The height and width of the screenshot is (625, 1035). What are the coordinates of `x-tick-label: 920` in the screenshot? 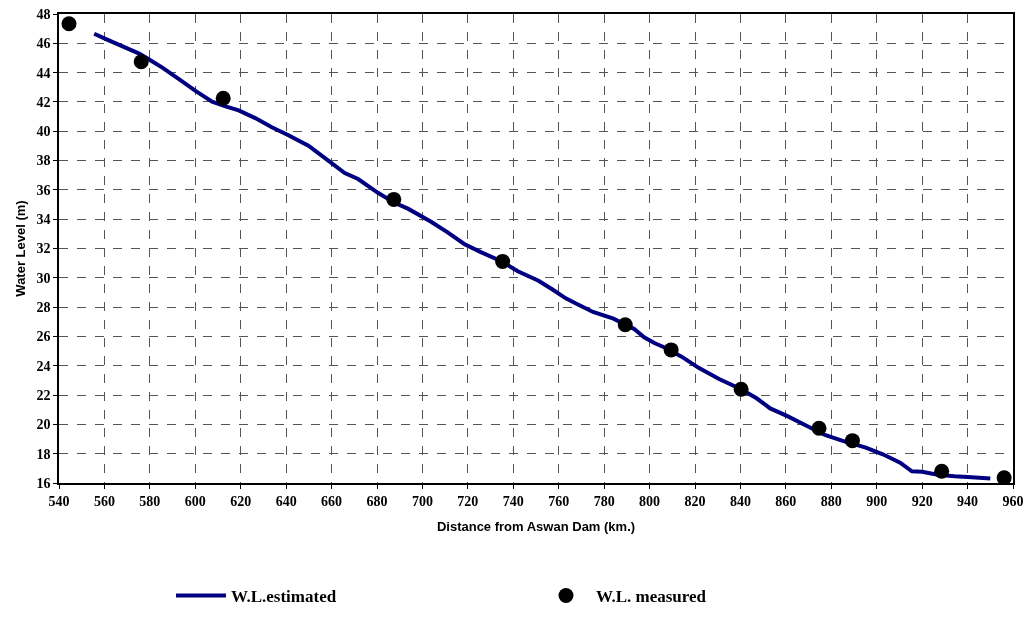 It's located at (922, 501).